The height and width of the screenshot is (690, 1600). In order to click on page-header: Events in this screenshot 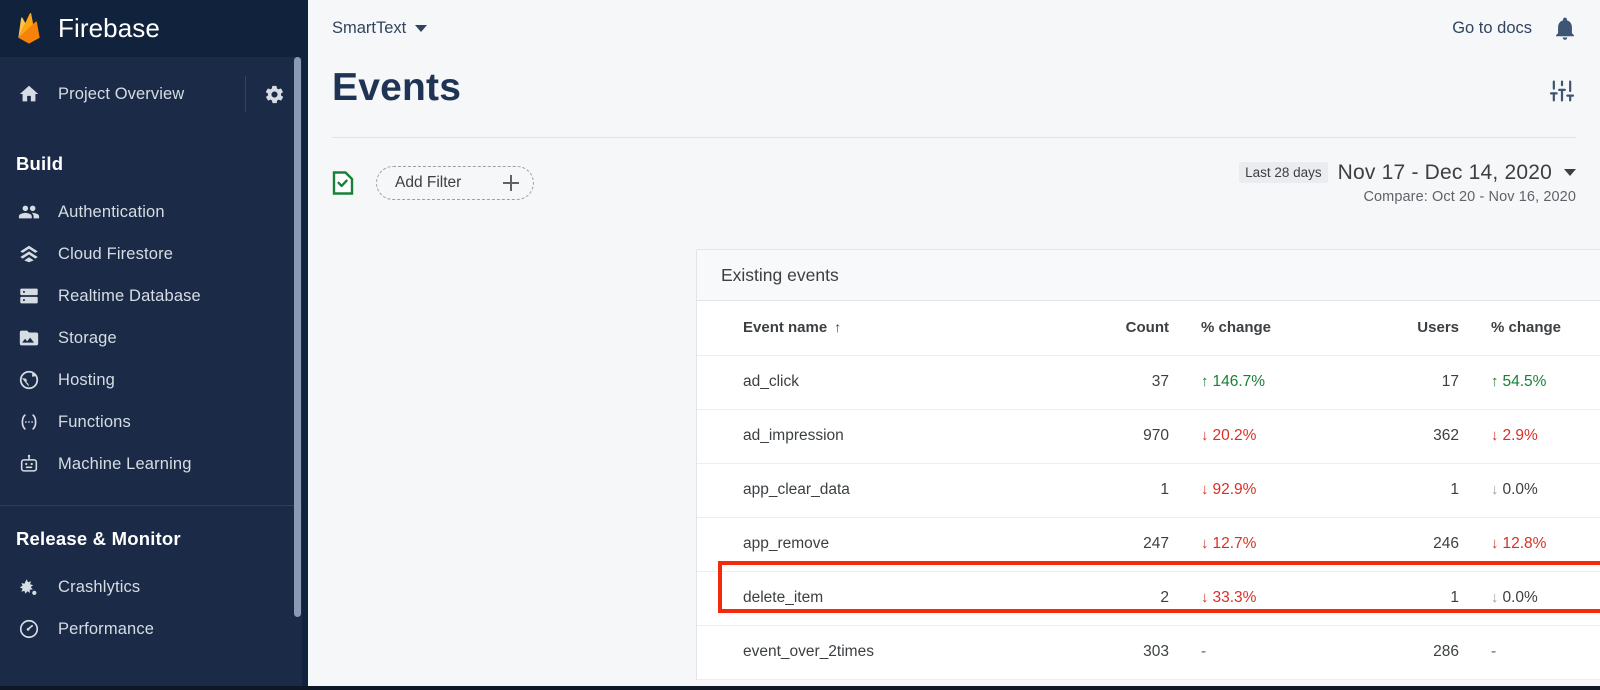, I will do `click(954, 83)`.